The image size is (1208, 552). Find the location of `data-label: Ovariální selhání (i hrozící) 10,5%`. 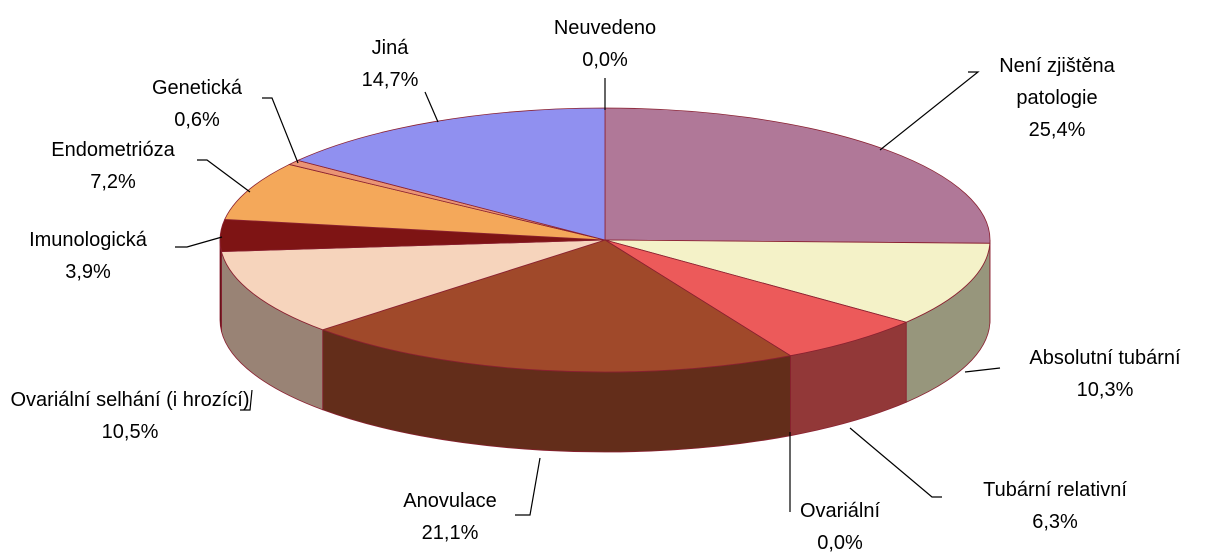

data-label: Ovariální selhání (i hrozící) 10,5% is located at coordinates (130, 416).